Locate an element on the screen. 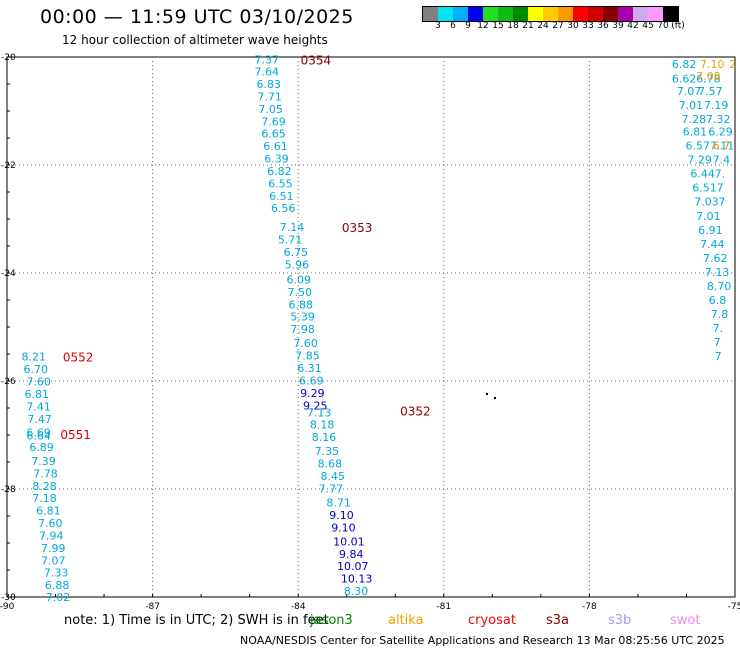 This screenshot has height=650, width=740. legend-swot: swot is located at coordinates (685, 620).